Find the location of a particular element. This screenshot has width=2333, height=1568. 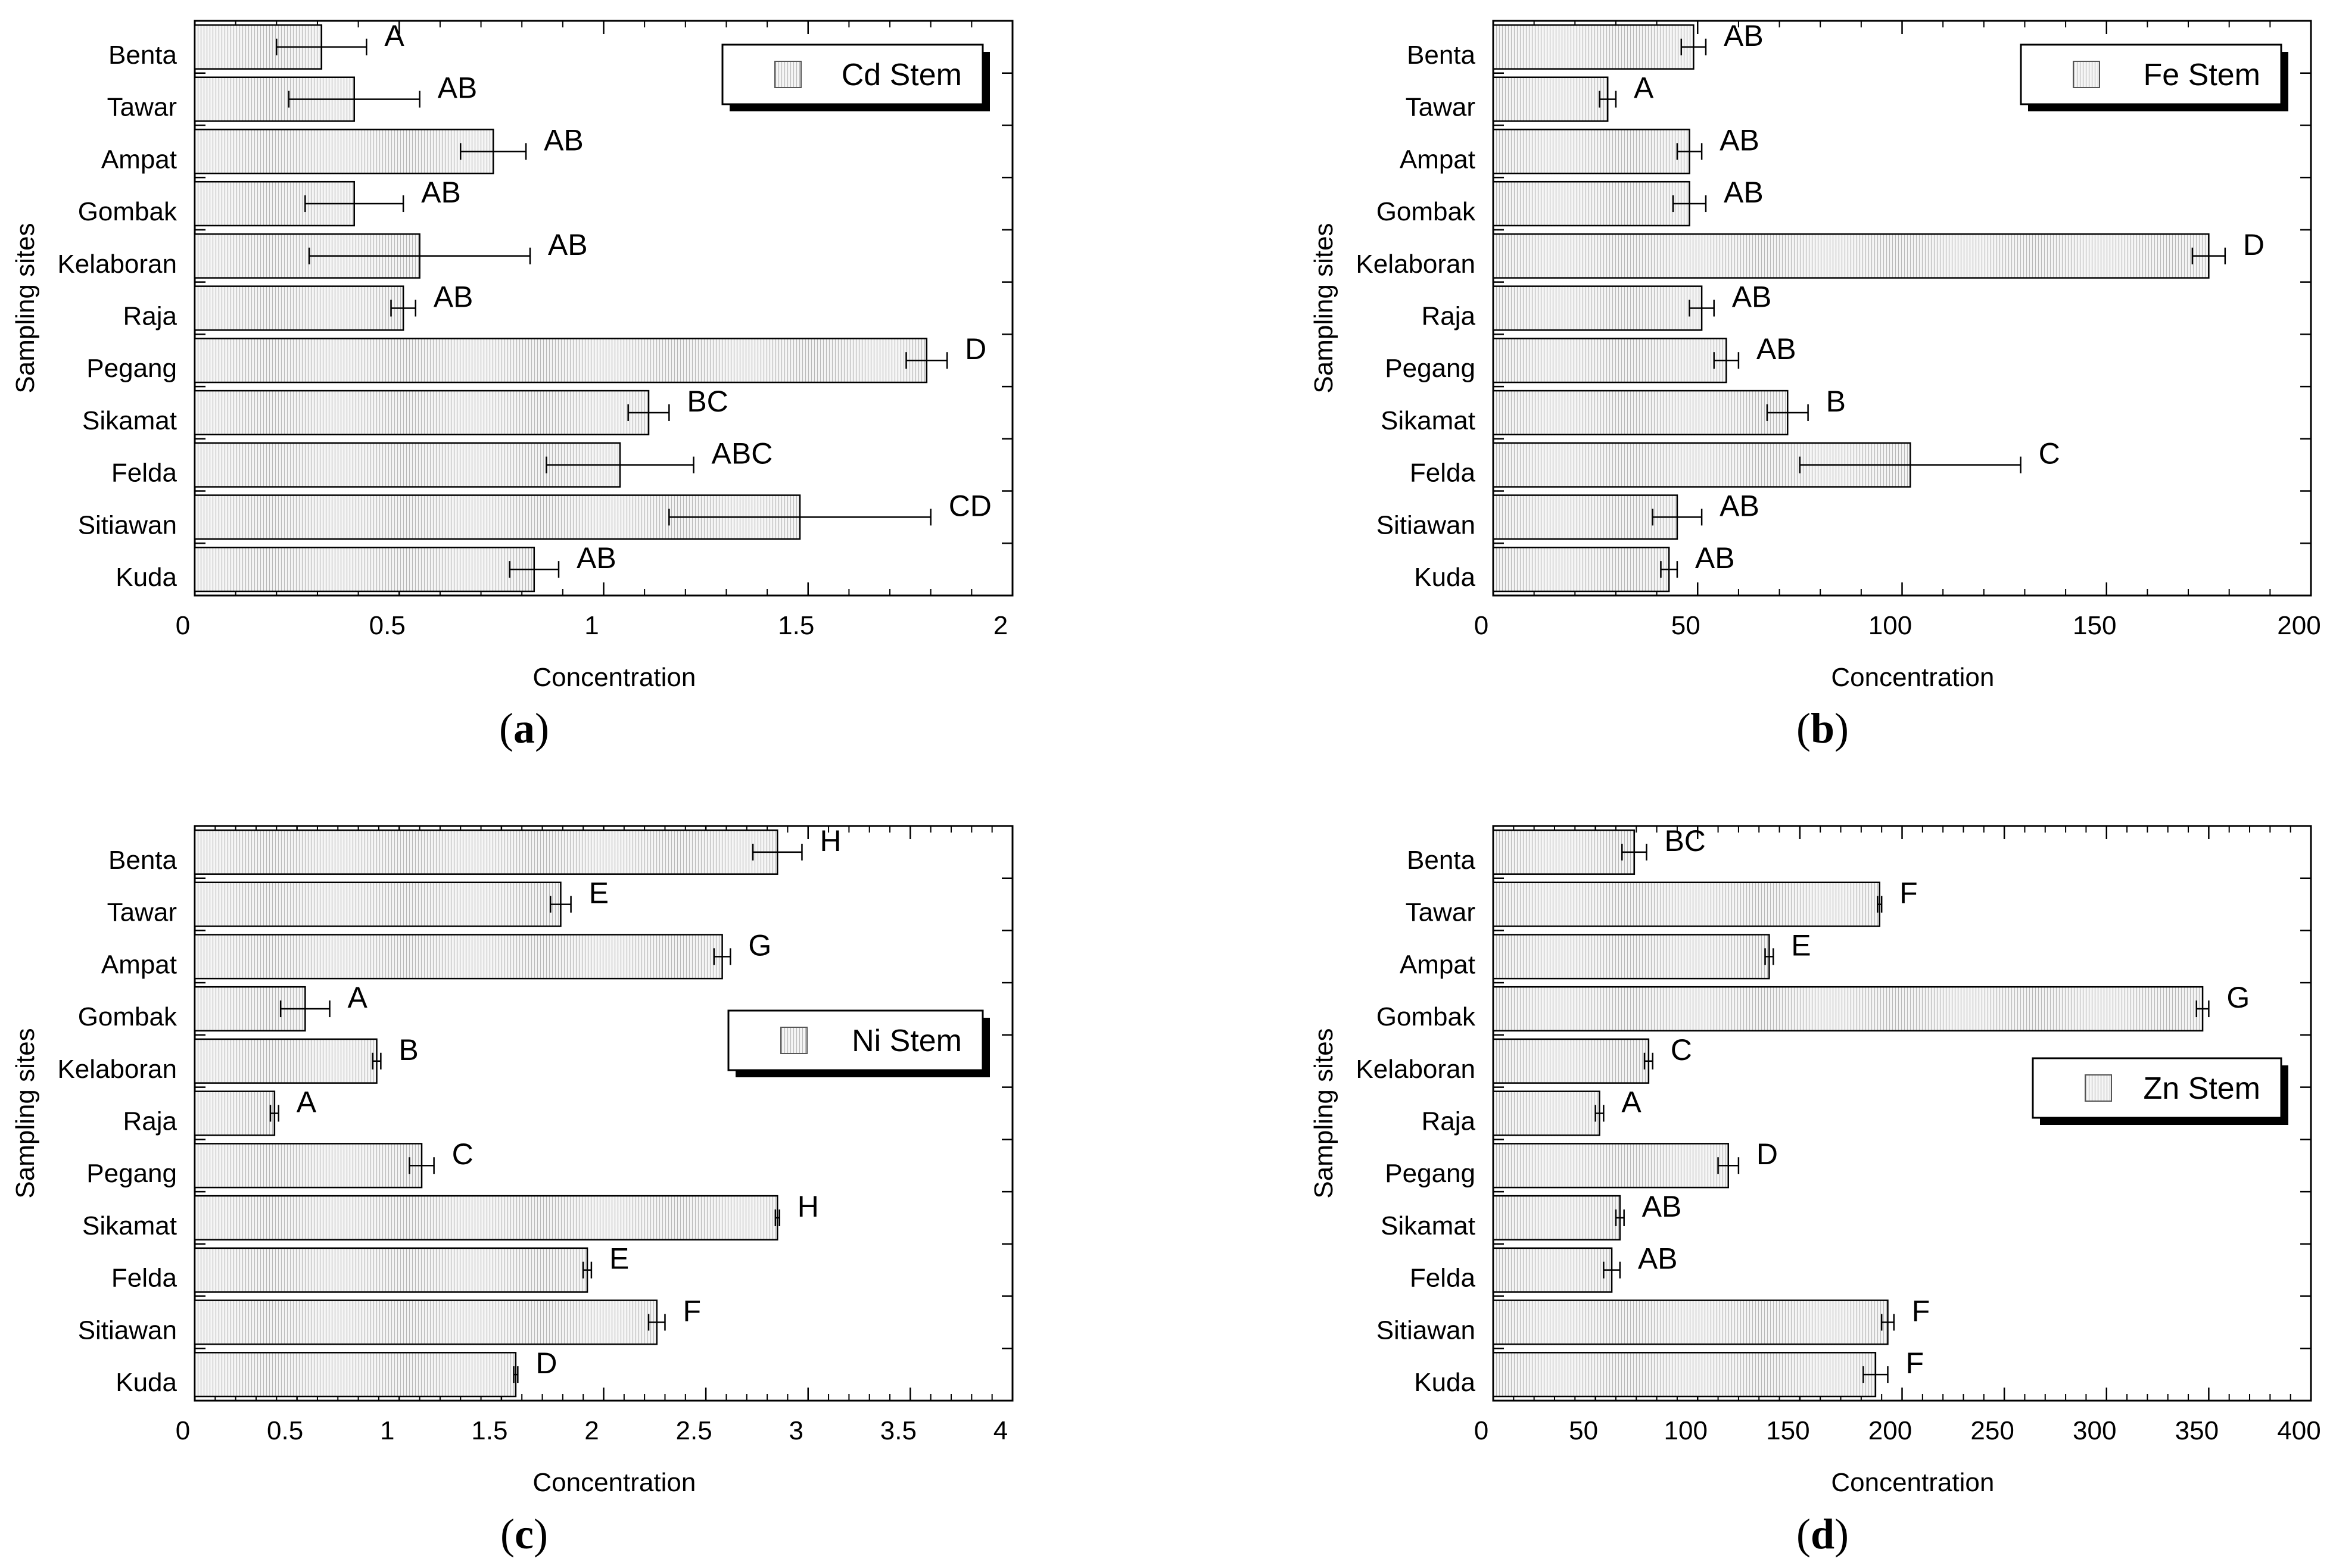

x-tick-label: 3.5 is located at coordinates (898, 1430).